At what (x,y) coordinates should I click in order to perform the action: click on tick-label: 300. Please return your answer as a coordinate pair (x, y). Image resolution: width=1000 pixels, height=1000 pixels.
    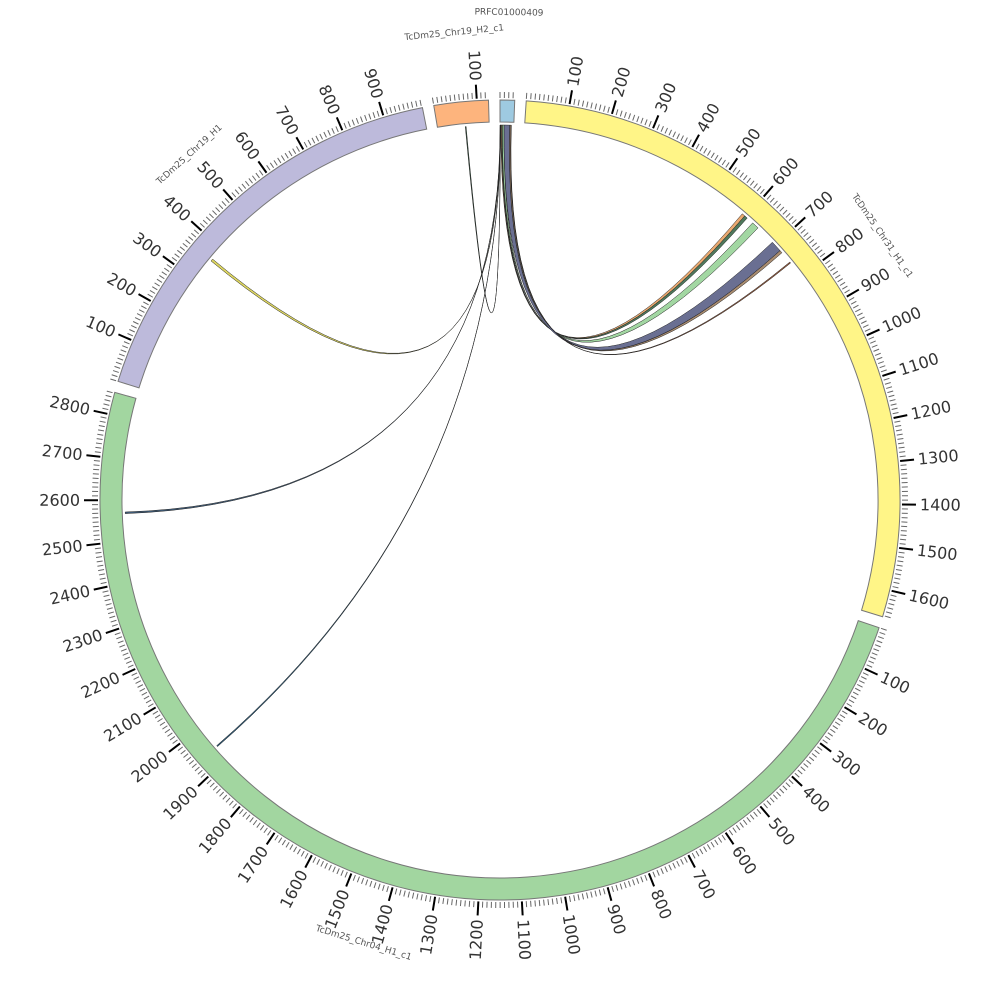
    Looking at the image, I should click on (147, 244).